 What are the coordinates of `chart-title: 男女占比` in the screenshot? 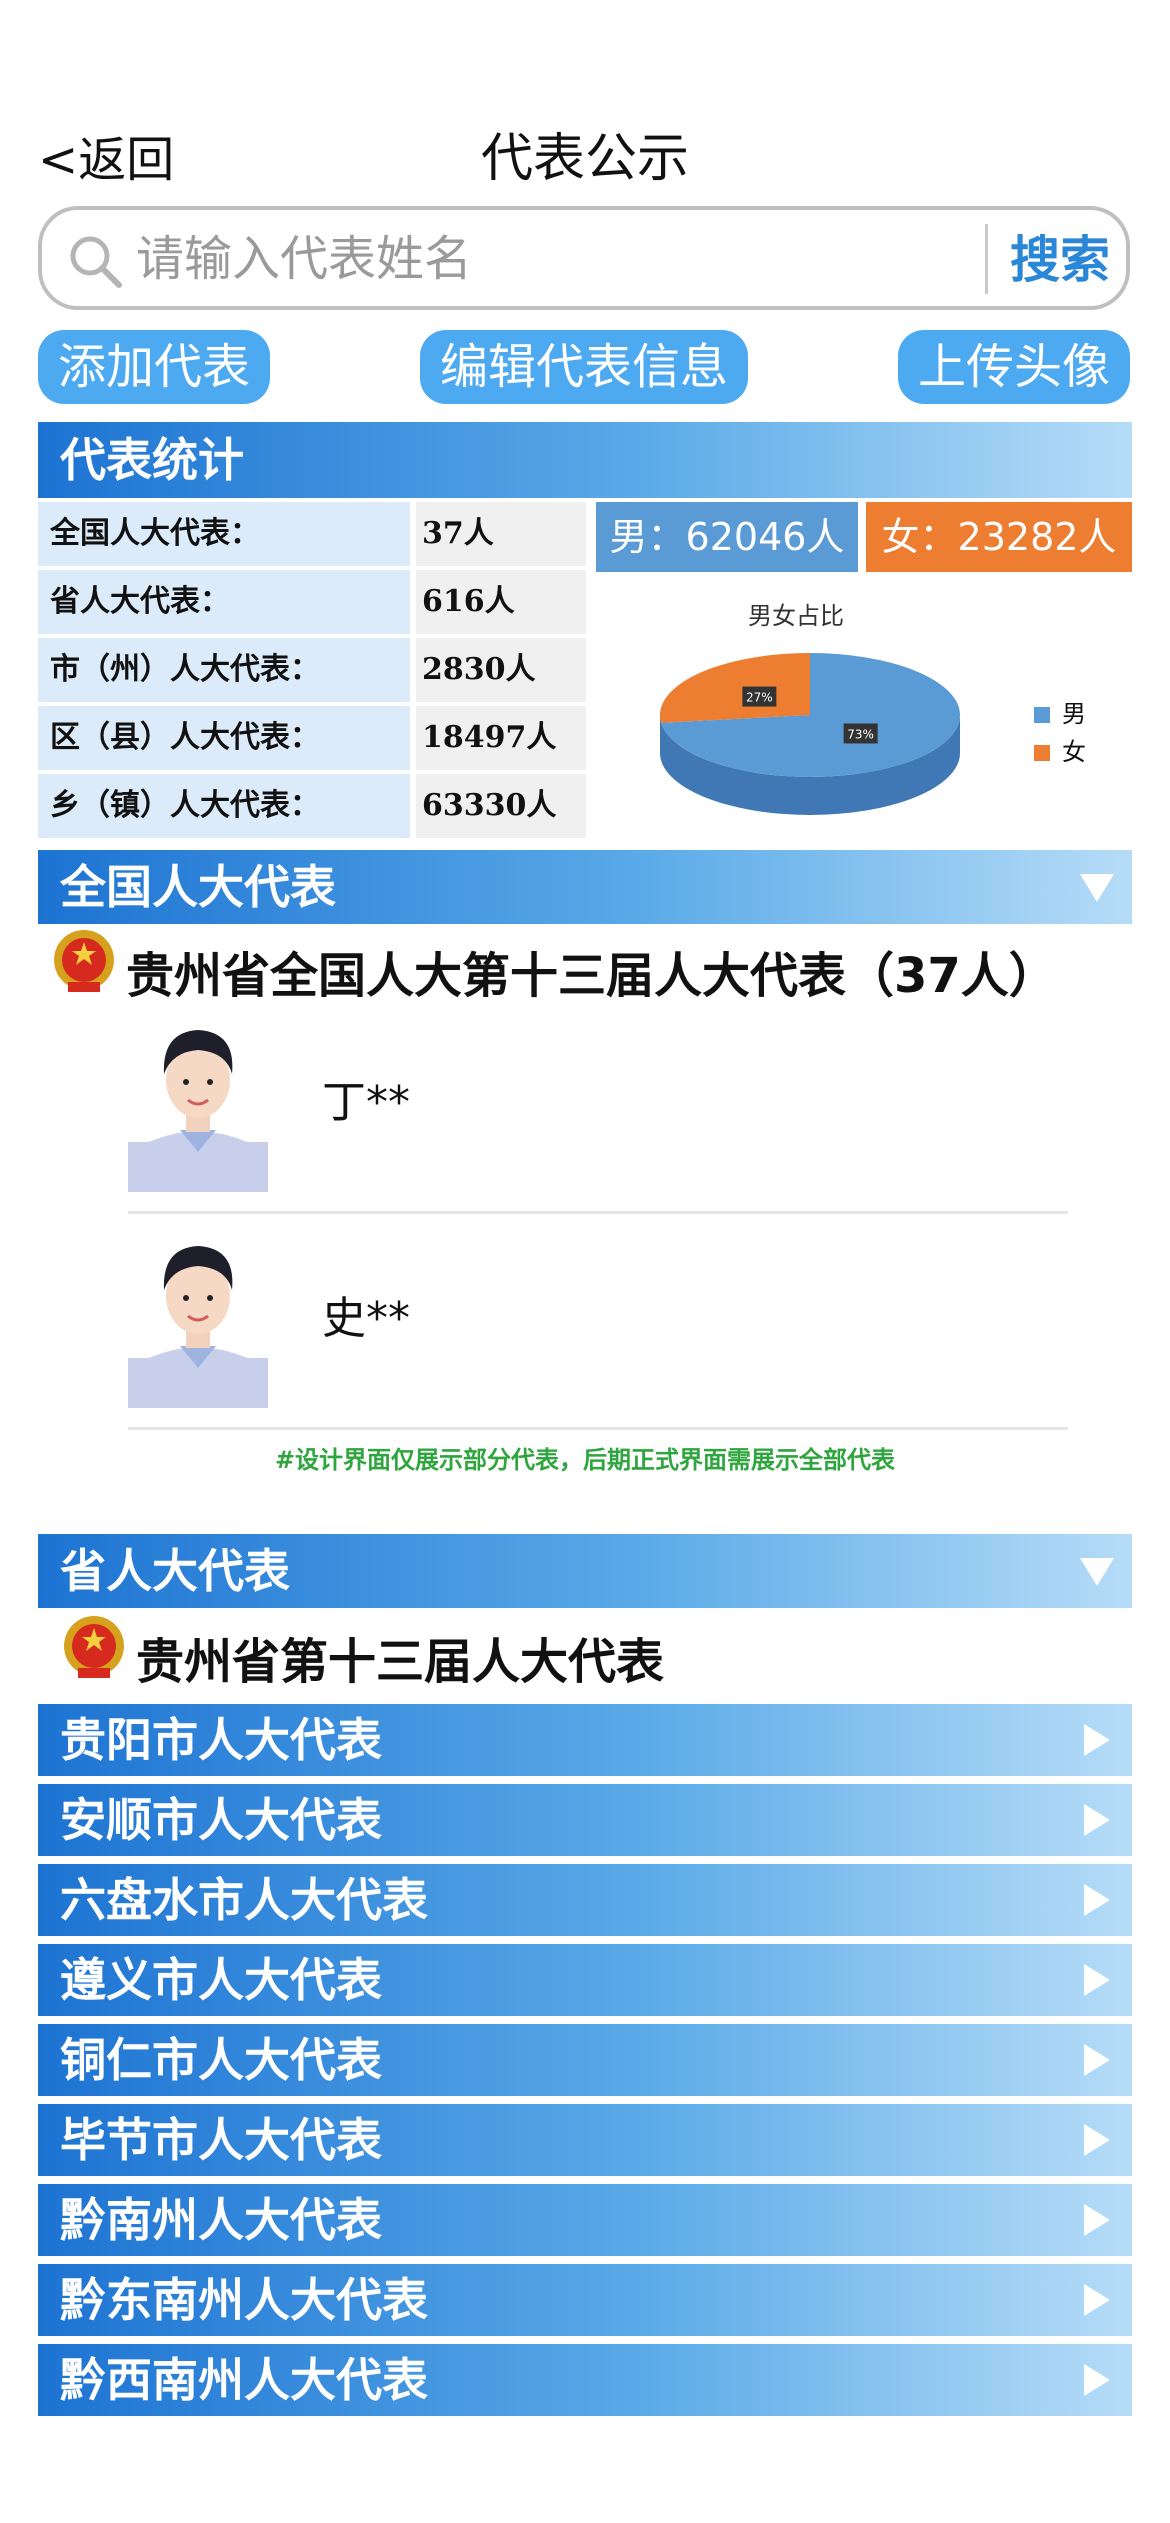 It's located at (796, 616).